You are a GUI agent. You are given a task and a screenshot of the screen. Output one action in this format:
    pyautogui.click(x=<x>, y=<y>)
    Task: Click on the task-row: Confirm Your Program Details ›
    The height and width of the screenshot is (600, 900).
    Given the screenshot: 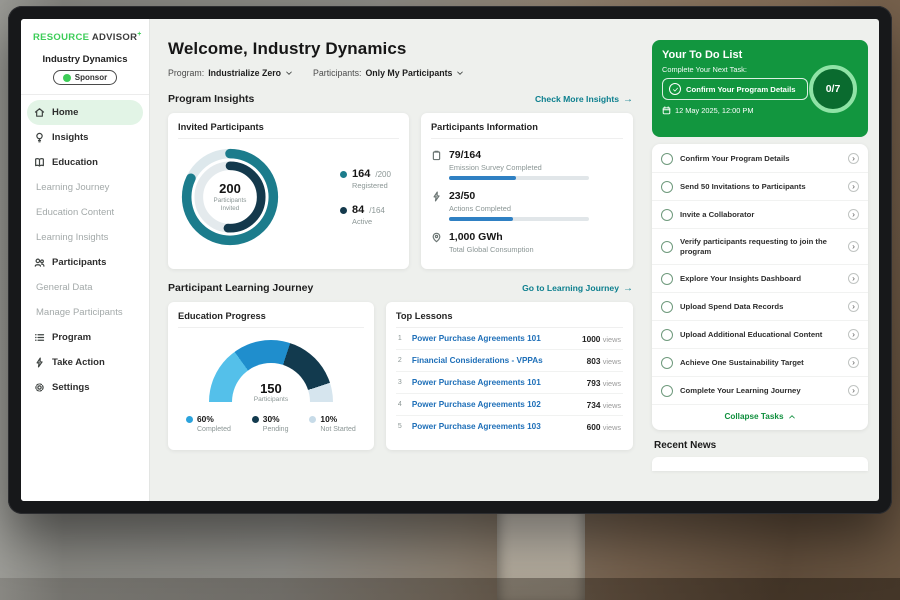 What is the action you would take?
    pyautogui.click(x=760, y=159)
    